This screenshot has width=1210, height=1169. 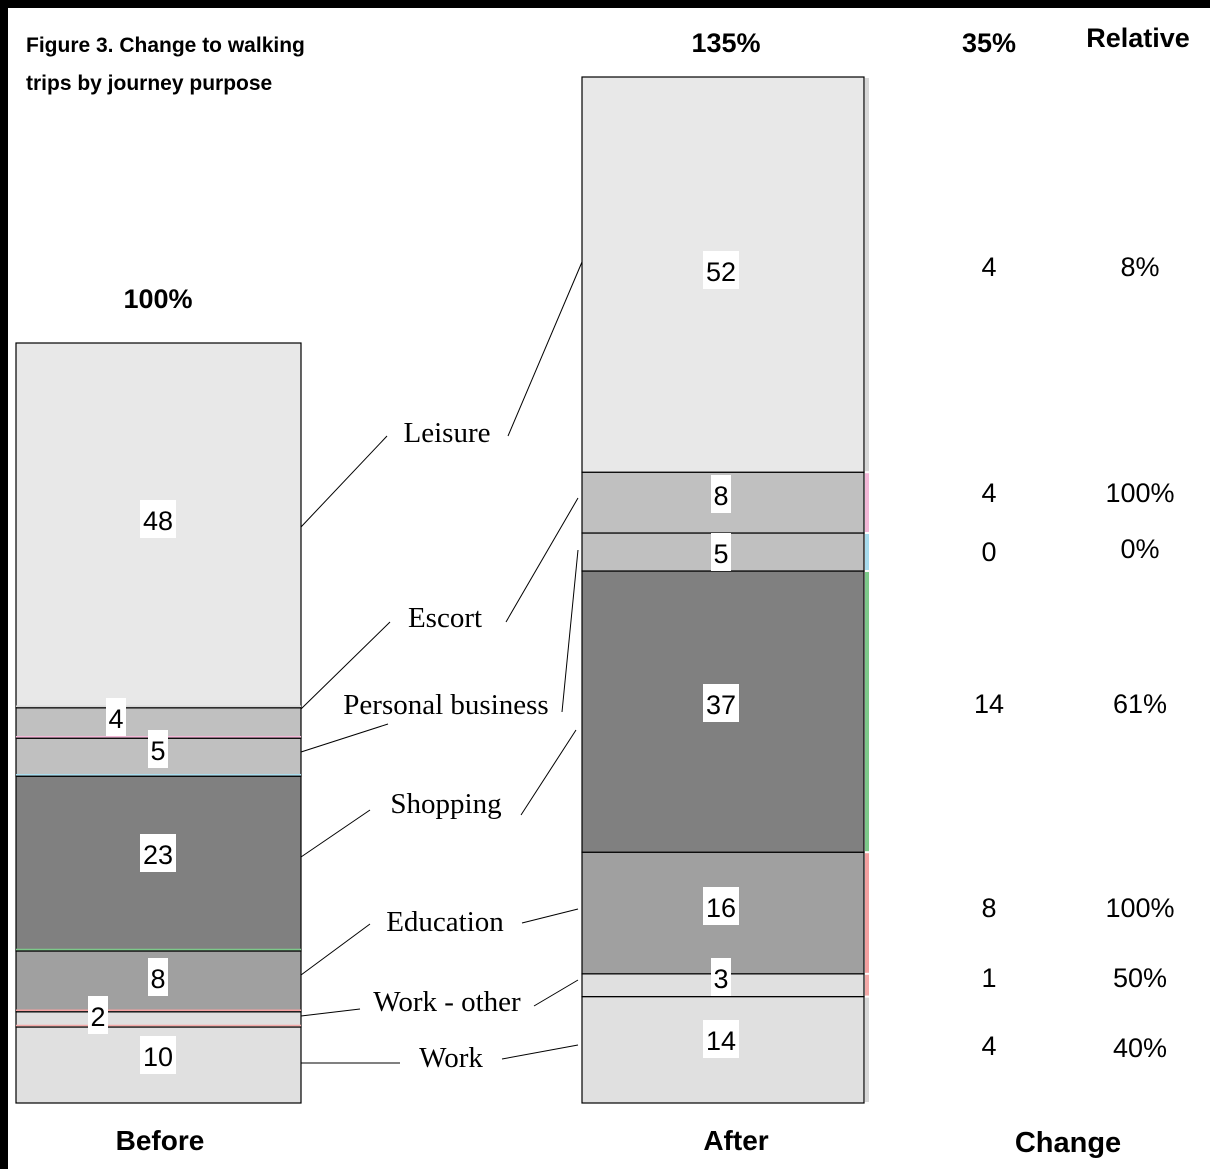 I want to click on category-axis: Before After Change, so click(x=619, y=1142).